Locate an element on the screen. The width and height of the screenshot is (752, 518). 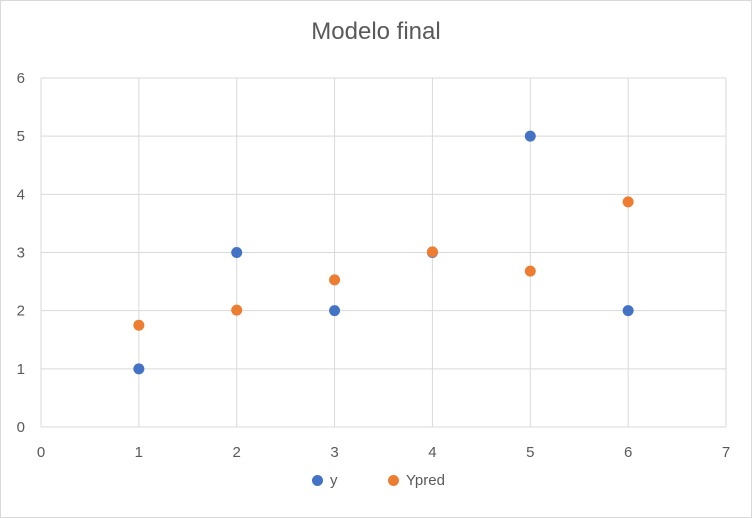
legend-item-y: y is located at coordinates (325, 480).